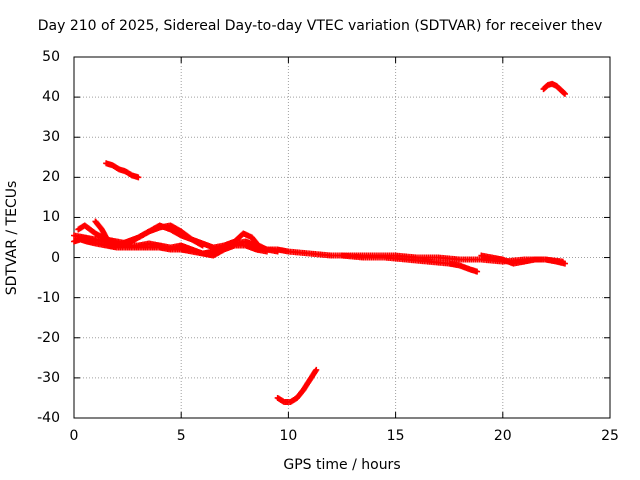  I want to click on y-tick-label: -40, so click(48, 418).